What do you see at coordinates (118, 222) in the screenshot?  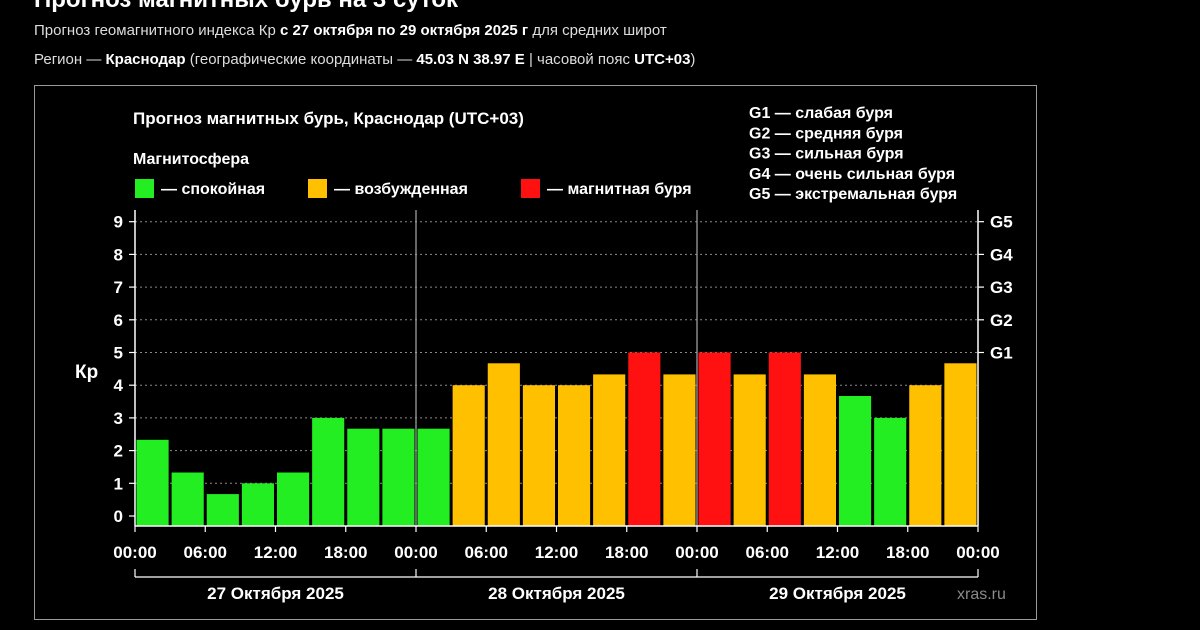 I see `y-tick-label: 9` at bounding box center [118, 222].